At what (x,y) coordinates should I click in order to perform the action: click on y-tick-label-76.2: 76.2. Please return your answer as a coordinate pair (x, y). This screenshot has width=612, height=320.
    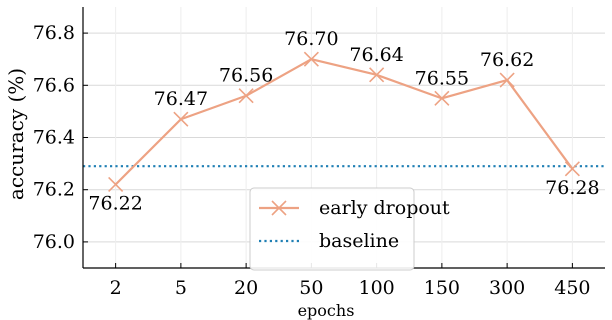
    Looking at the image, I should click on (54, 190).